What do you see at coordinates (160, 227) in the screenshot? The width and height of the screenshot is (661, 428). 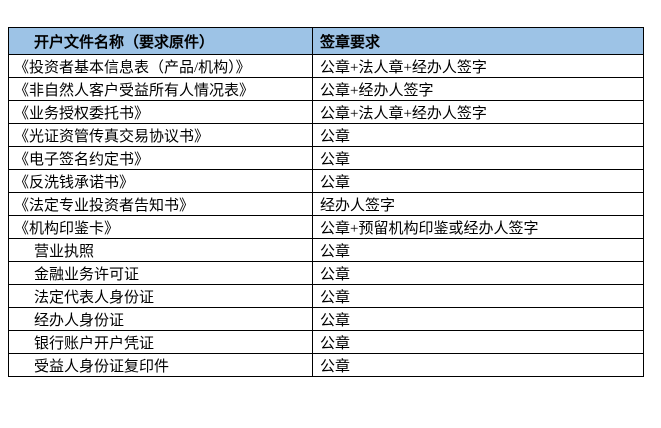 I see `document-name-cell: 《机构印鉴卡》` at bounding box center [160, 227].